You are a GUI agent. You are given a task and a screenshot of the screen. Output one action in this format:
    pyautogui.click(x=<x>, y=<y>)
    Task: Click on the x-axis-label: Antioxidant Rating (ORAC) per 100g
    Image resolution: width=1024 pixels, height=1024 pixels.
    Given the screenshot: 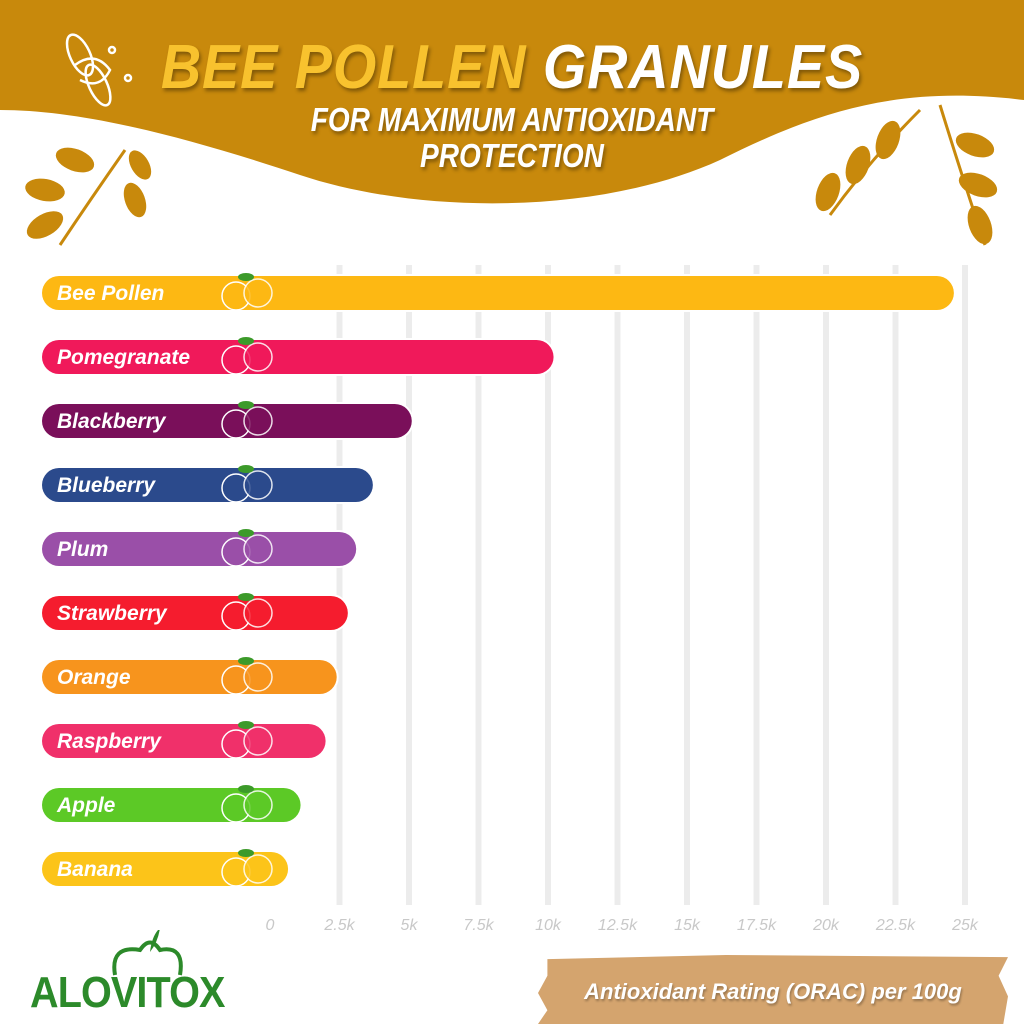 What is the action you would take?
    pyautogui.click(x=773, y=991)
    